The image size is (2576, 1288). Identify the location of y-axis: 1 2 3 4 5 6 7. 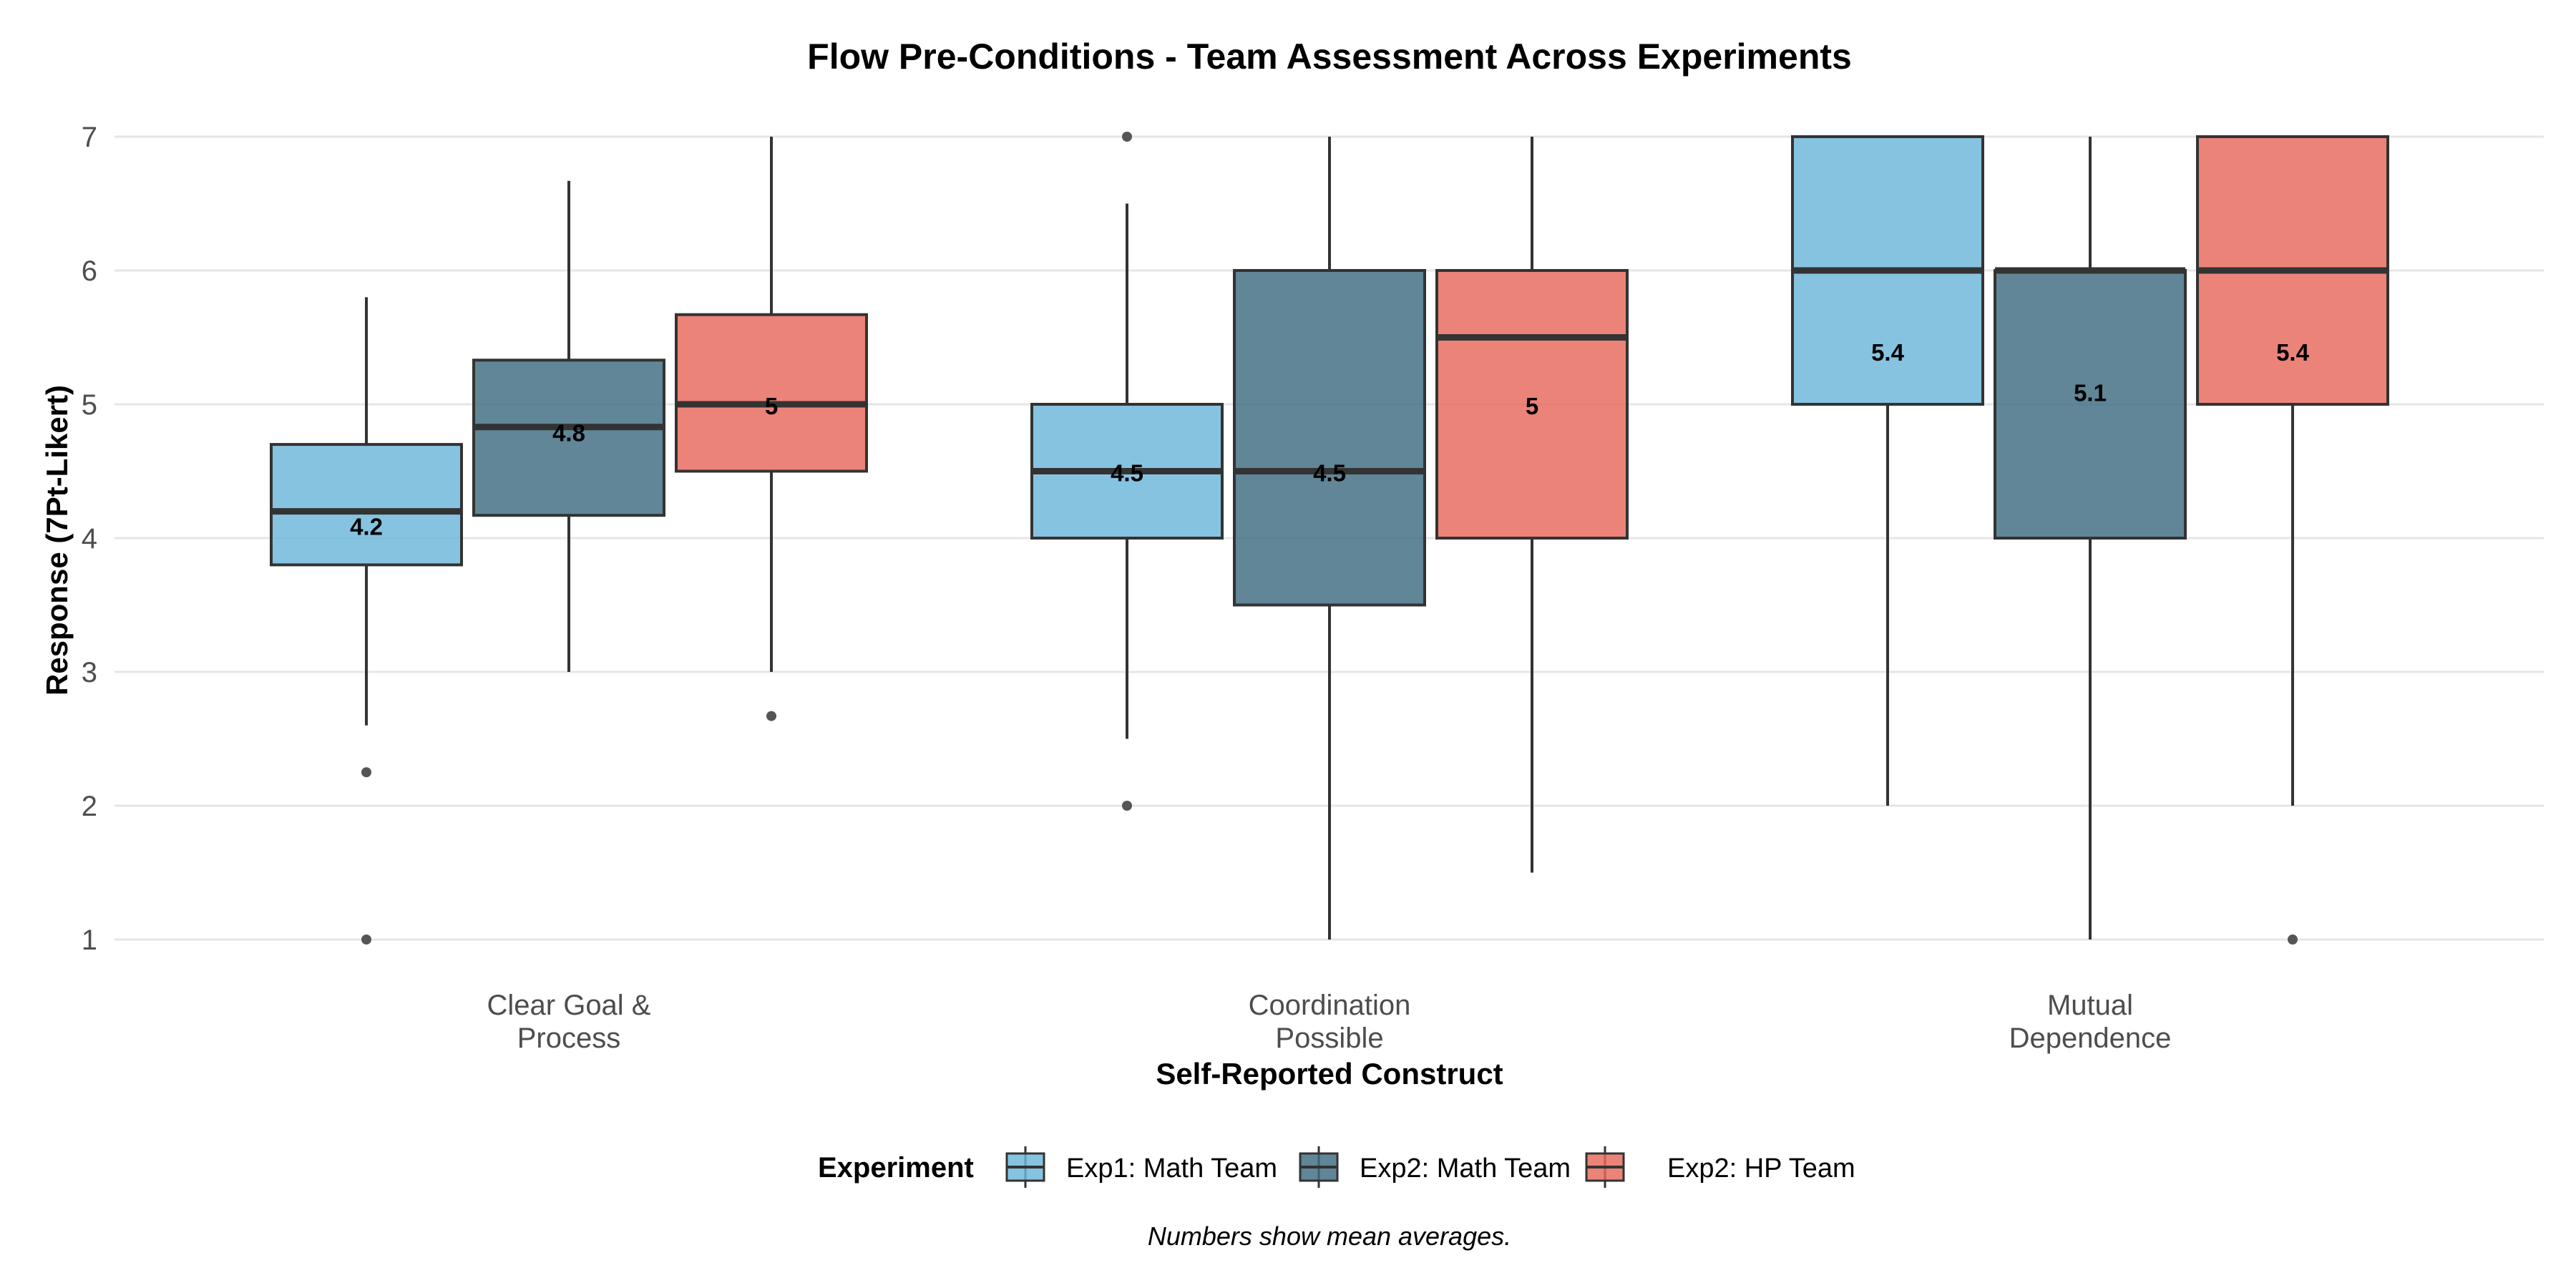
(89, 539).